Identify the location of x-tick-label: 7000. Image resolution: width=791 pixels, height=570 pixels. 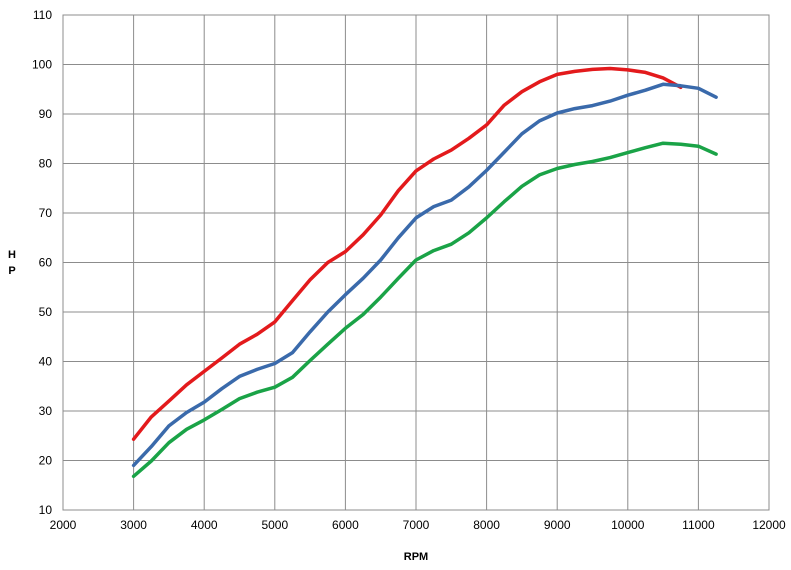
(416, 525).